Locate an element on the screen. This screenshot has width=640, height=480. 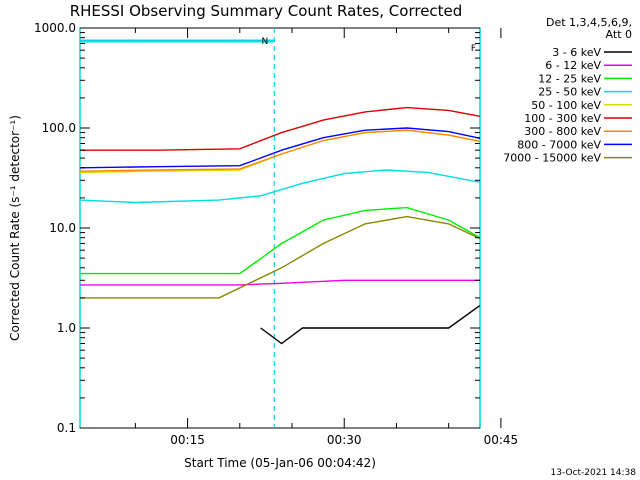
legend-label: 25 - 50 keV is located at coordinates (569, 92).